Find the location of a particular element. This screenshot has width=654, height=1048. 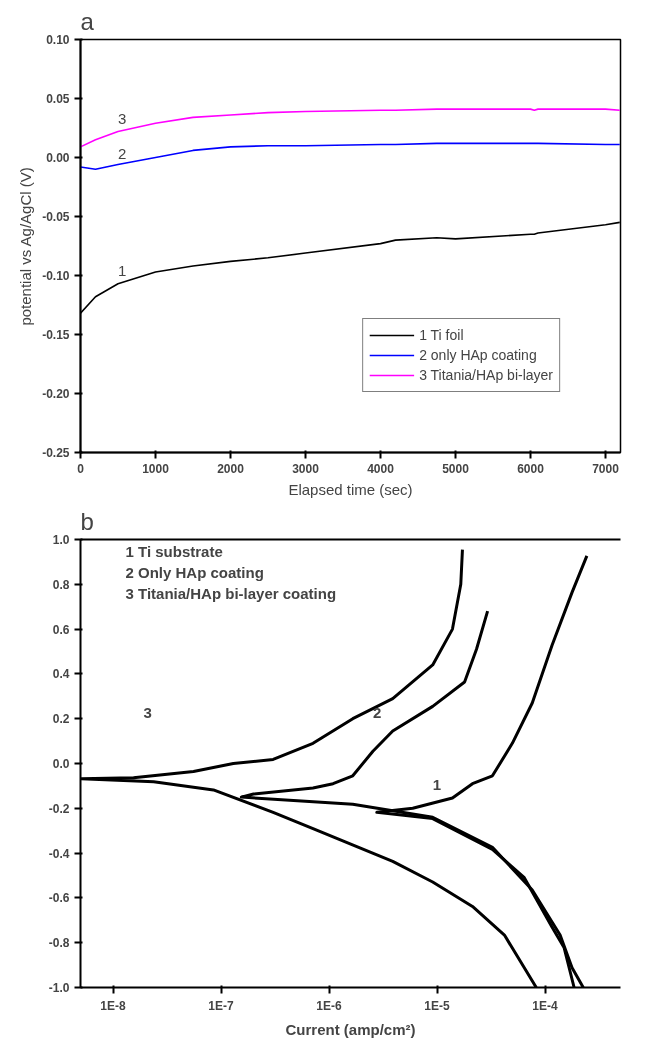

legend-label: 2 only HAp coating is located at coordinates (478, 355).